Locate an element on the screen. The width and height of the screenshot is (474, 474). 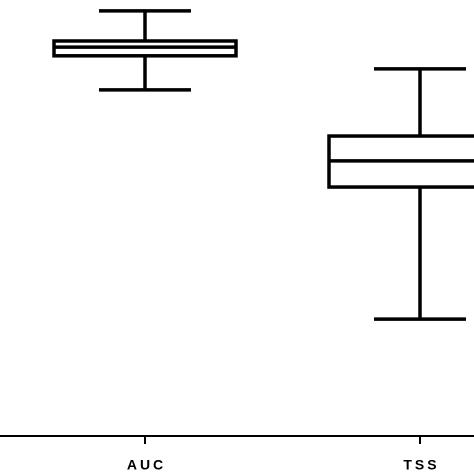
x-tick-label: TSS is located at coordinates (421, 465).